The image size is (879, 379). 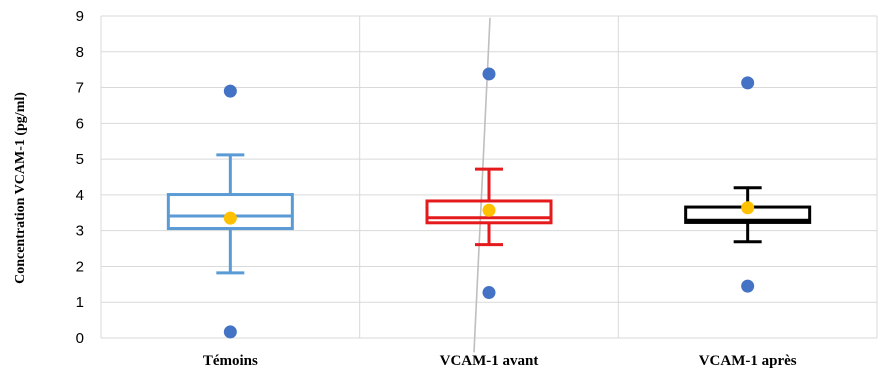 I want to click on y-tick-label: 3, so click(x=80, y=231).